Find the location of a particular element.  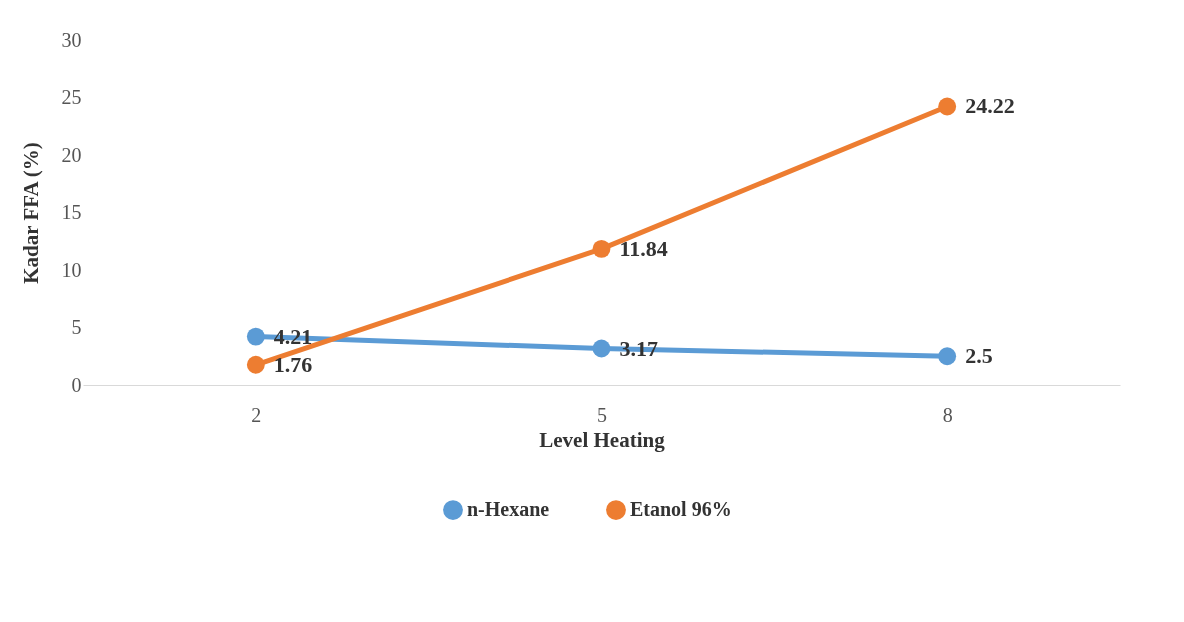

y-tick-label: 10 is located at coordinates (71, 269).